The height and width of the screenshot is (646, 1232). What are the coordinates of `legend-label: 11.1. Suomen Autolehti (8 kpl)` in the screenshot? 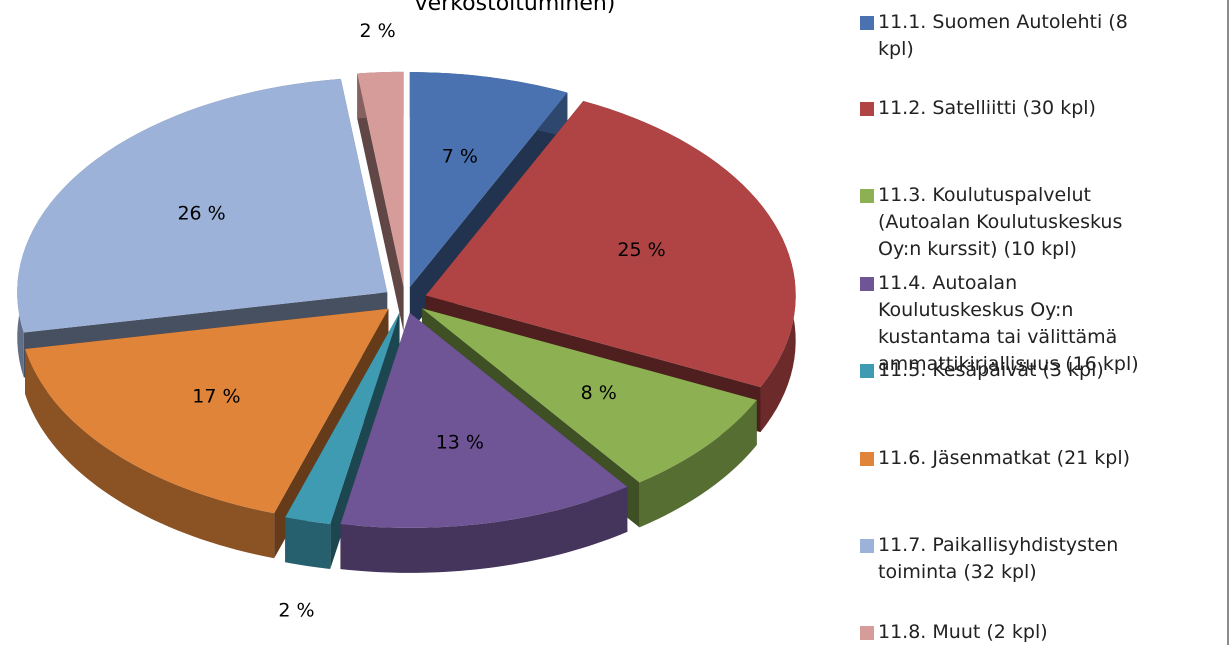 It's located at (1003, 35).